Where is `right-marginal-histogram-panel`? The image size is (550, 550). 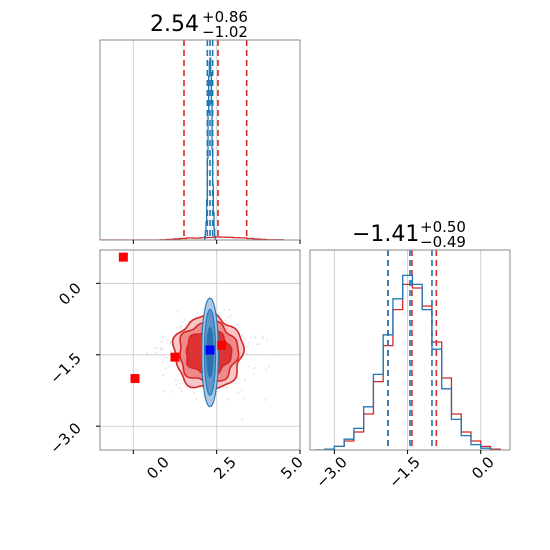
right-marginal-histogram-panel is located at coordinates (410, 351).